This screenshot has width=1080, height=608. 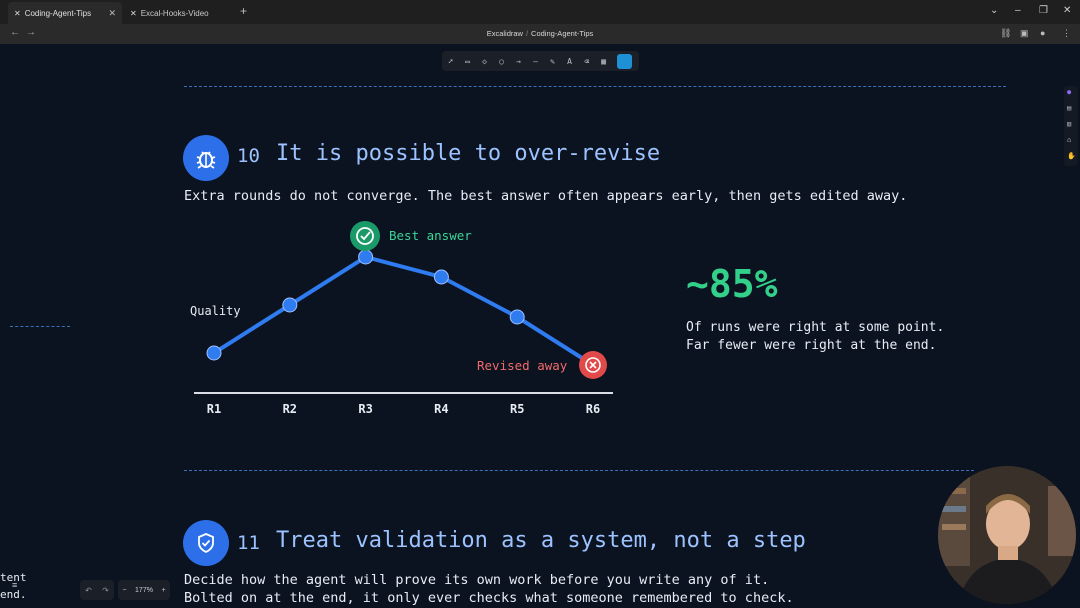 What do you see at coordinates (1069, 92) in the screenshot?
I see `sparkle-icon: ●` at bounding box center [1069, 92].